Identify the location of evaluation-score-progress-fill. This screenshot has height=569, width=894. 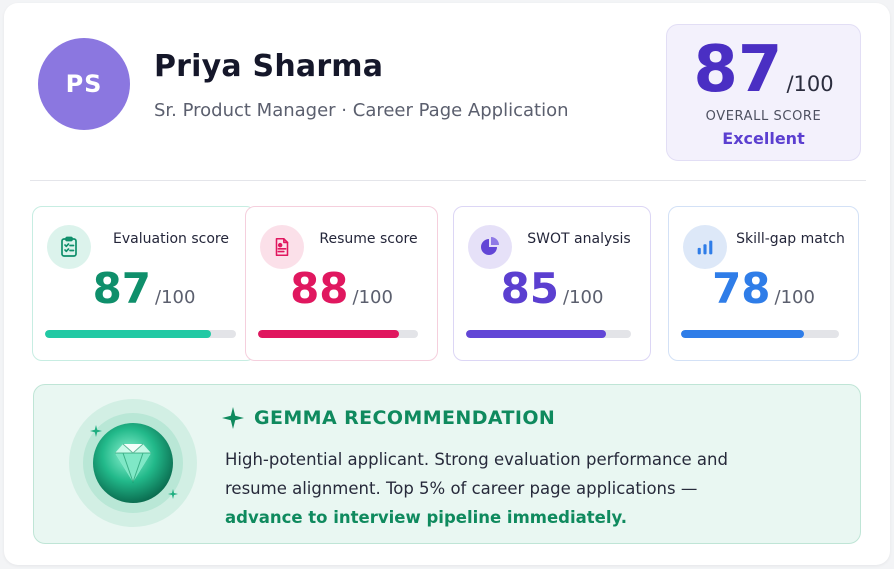
(128, 334).